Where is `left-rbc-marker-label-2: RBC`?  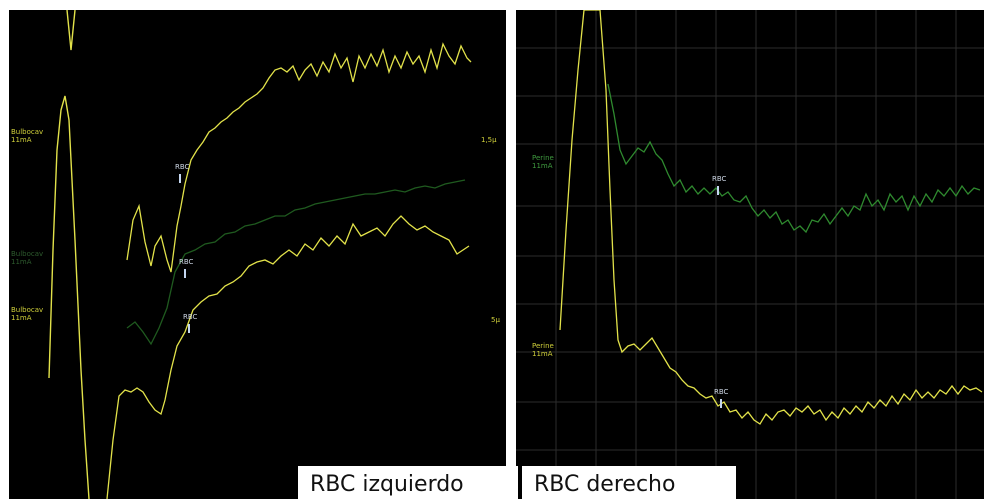 left-rbc-marker-label-2: RBC is located at coordinates (186, 262).